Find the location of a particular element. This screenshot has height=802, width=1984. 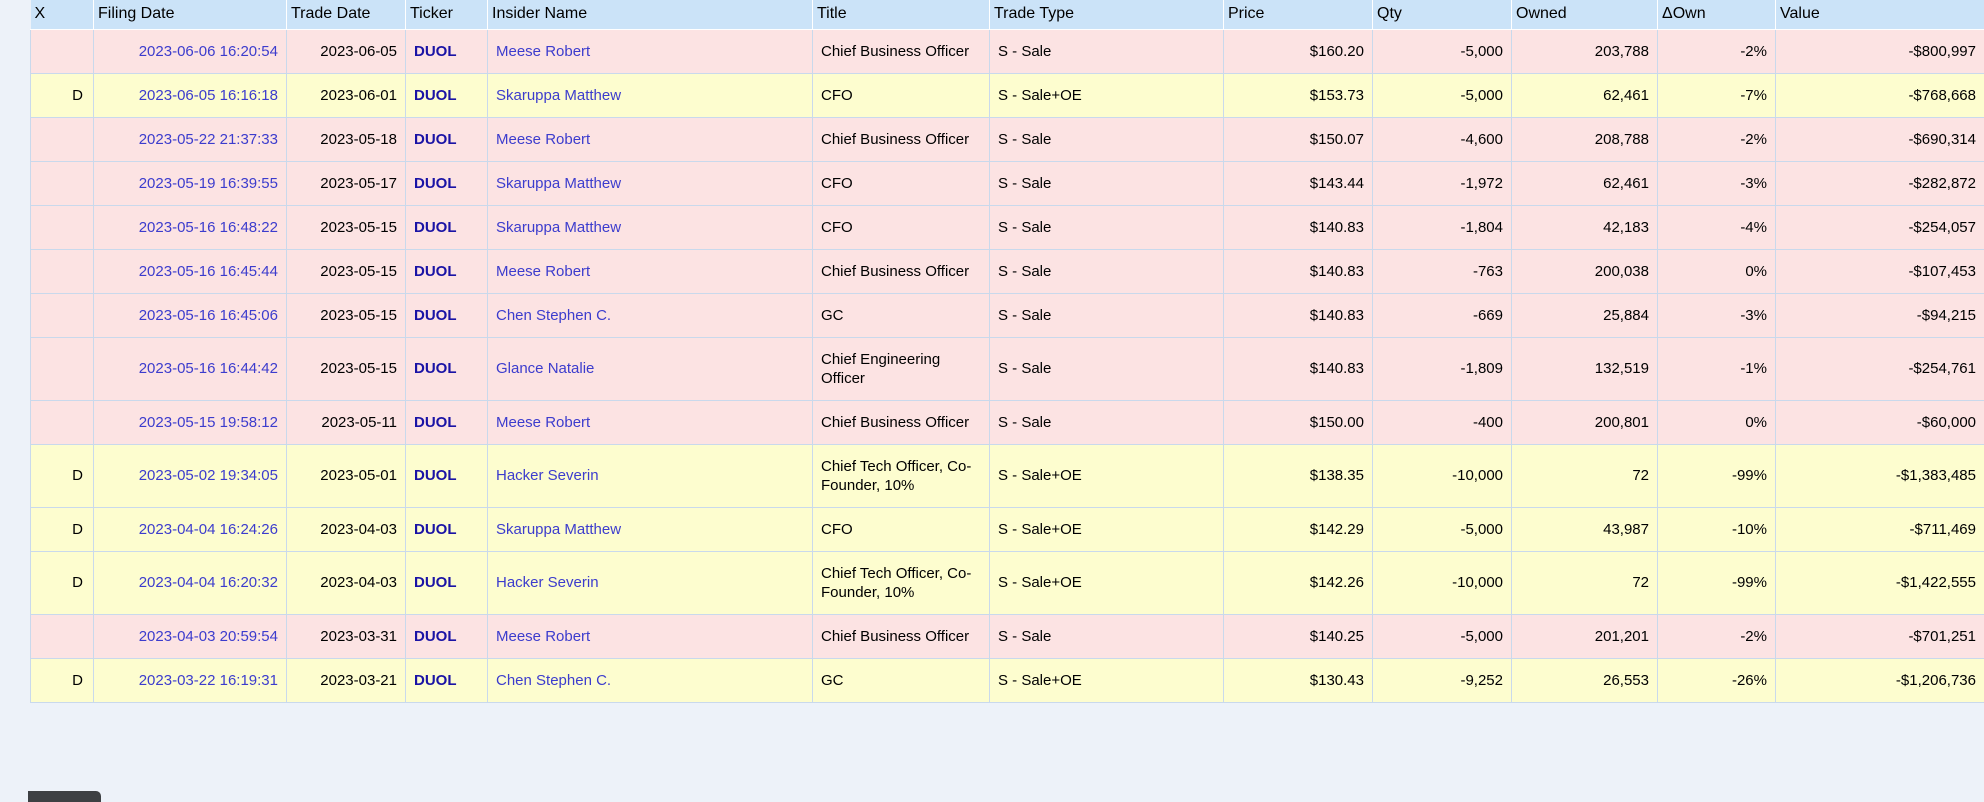

filing-date-link-cell: 2023-04-04 16:24:26 is located at coordinates (190, 529).